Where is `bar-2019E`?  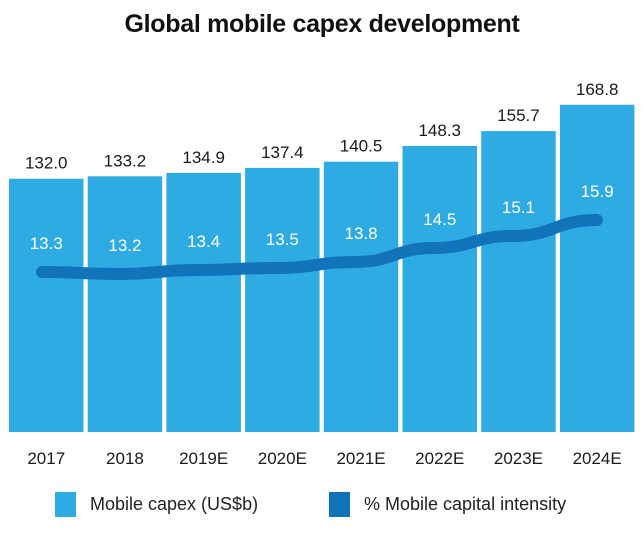
bar-2019E is located at coordinates (203, 302).